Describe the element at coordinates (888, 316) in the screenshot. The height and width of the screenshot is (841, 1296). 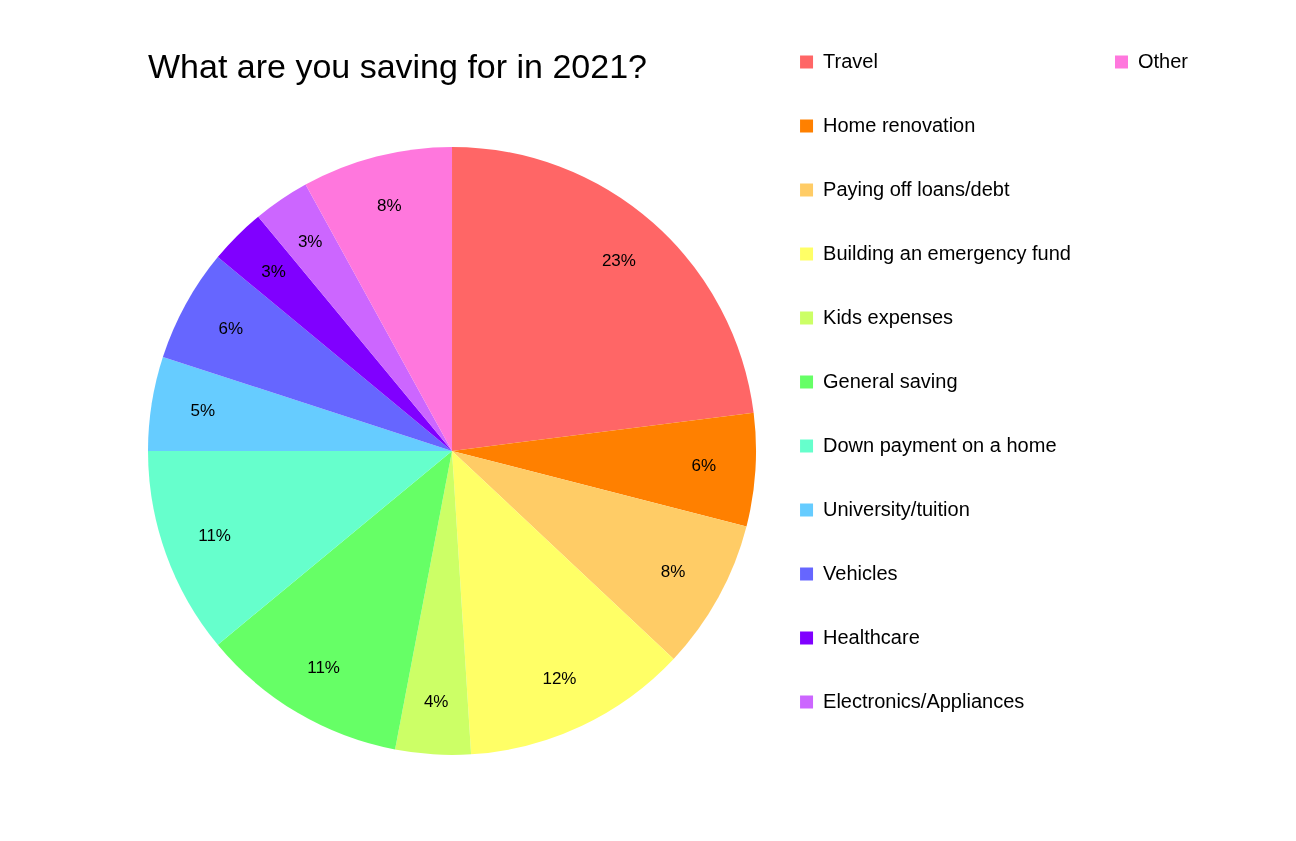
I see `legend-label: Kids expenses` at that location.